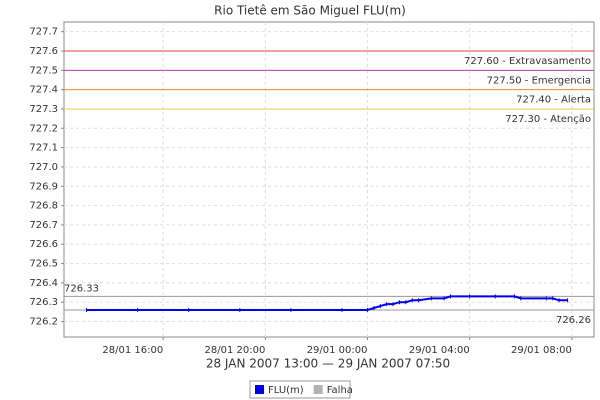 Image resolution: width=600 pixels, height=400 pixels. What do you see at coordinates (43, 167) in the screenshot?
I see `y-tick-label: 727.0` at bounding box center [43, 167].